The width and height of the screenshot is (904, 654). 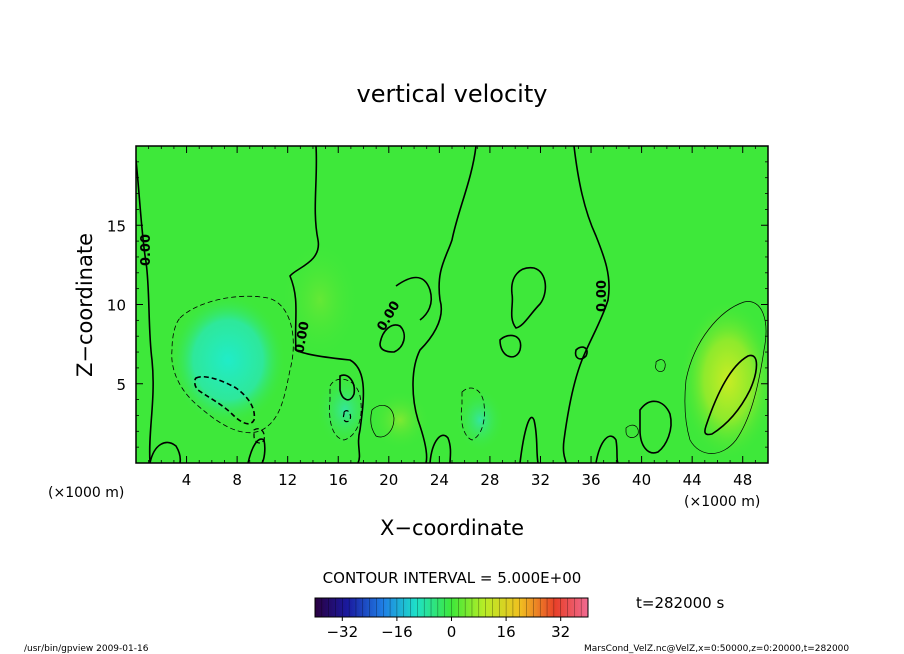 I want to click on x-tick-label: 44, so click(x=692, y=480).